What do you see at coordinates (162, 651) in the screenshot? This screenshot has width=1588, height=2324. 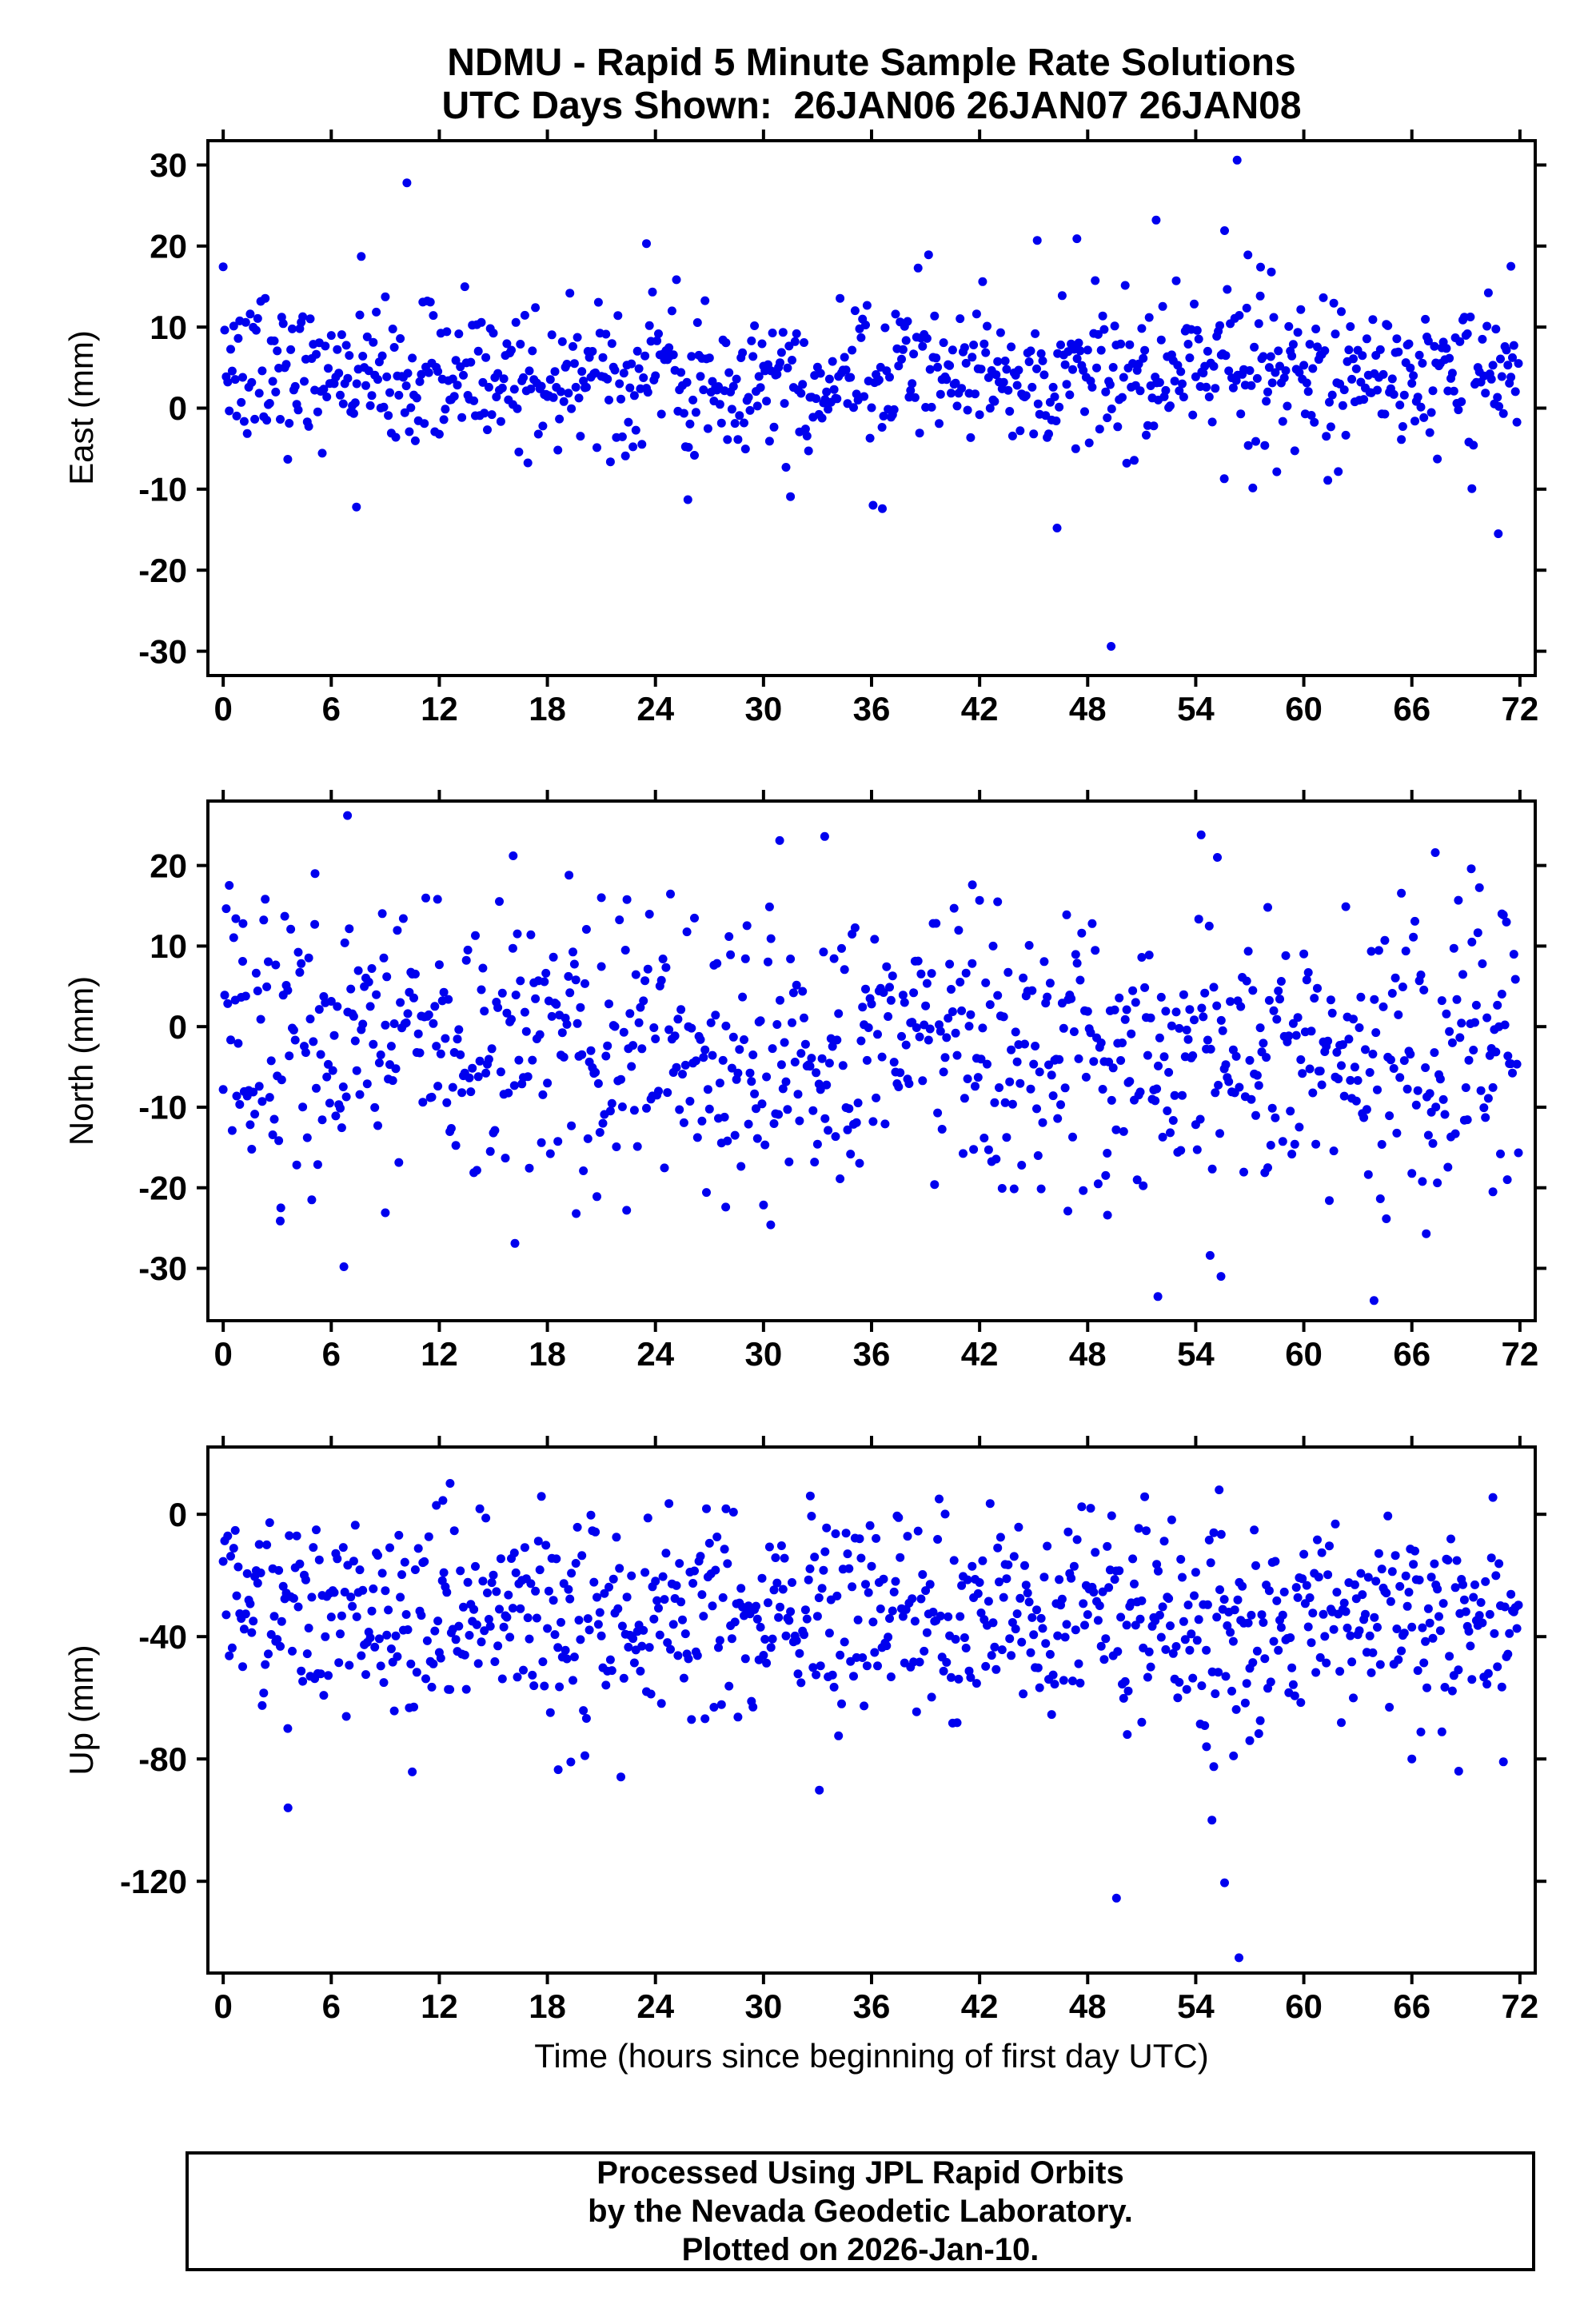 I see `east-y-tick-label: -30` at bounding box center [162, 651].